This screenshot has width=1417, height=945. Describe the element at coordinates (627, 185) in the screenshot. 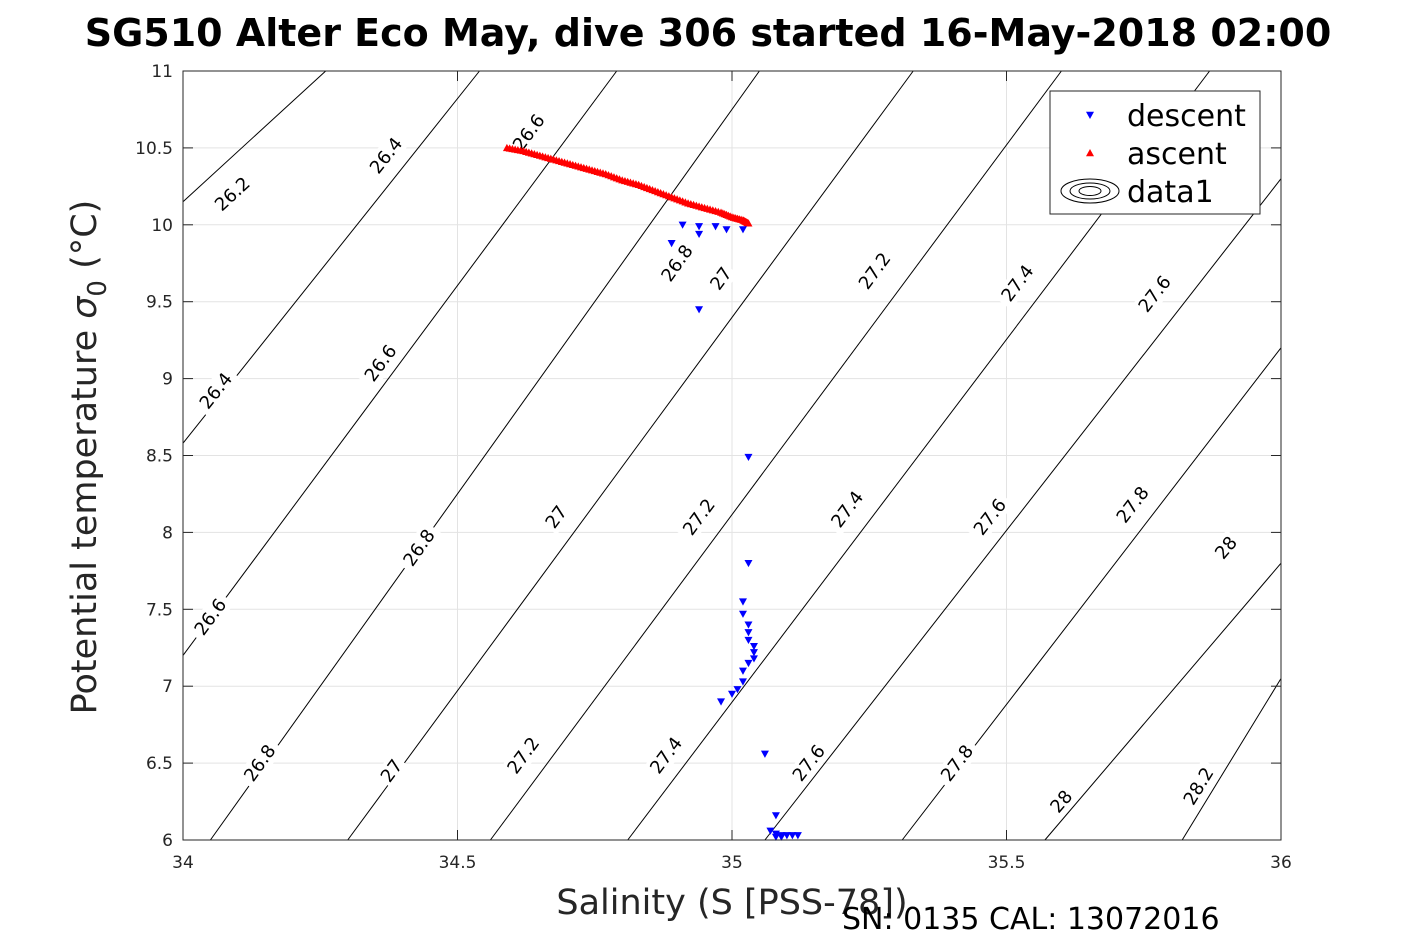

I see `ascent-series` at that location.